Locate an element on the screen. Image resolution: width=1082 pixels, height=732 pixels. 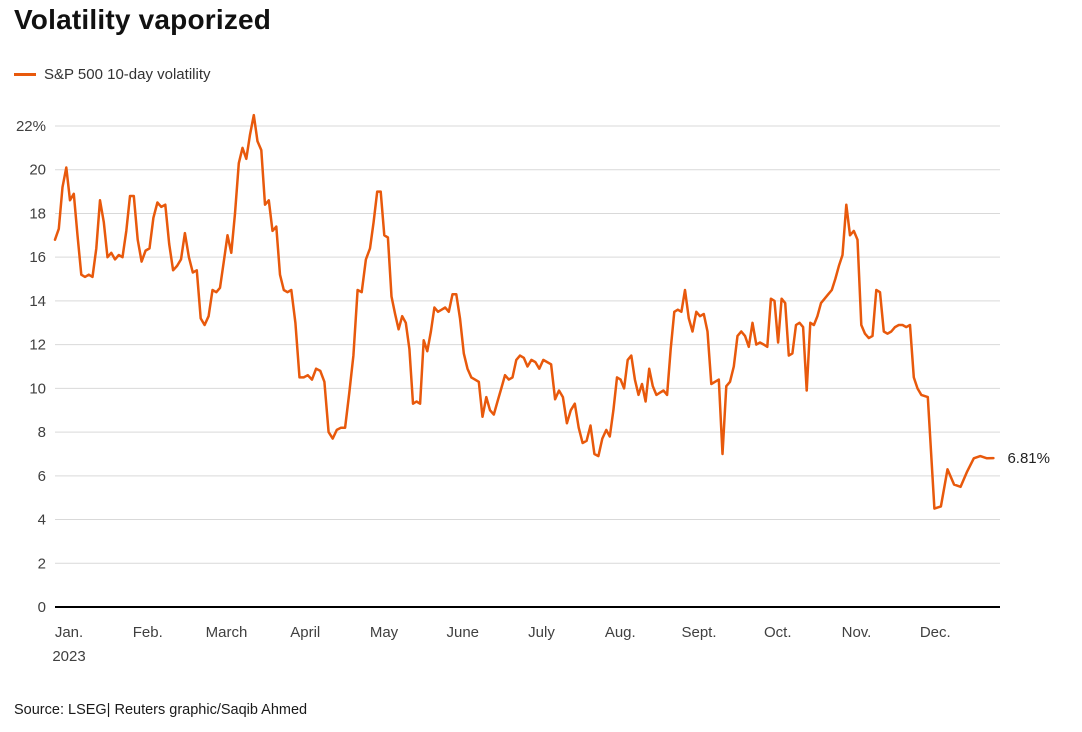
y-tick-label: 10 is located at coordinates (37, 388).